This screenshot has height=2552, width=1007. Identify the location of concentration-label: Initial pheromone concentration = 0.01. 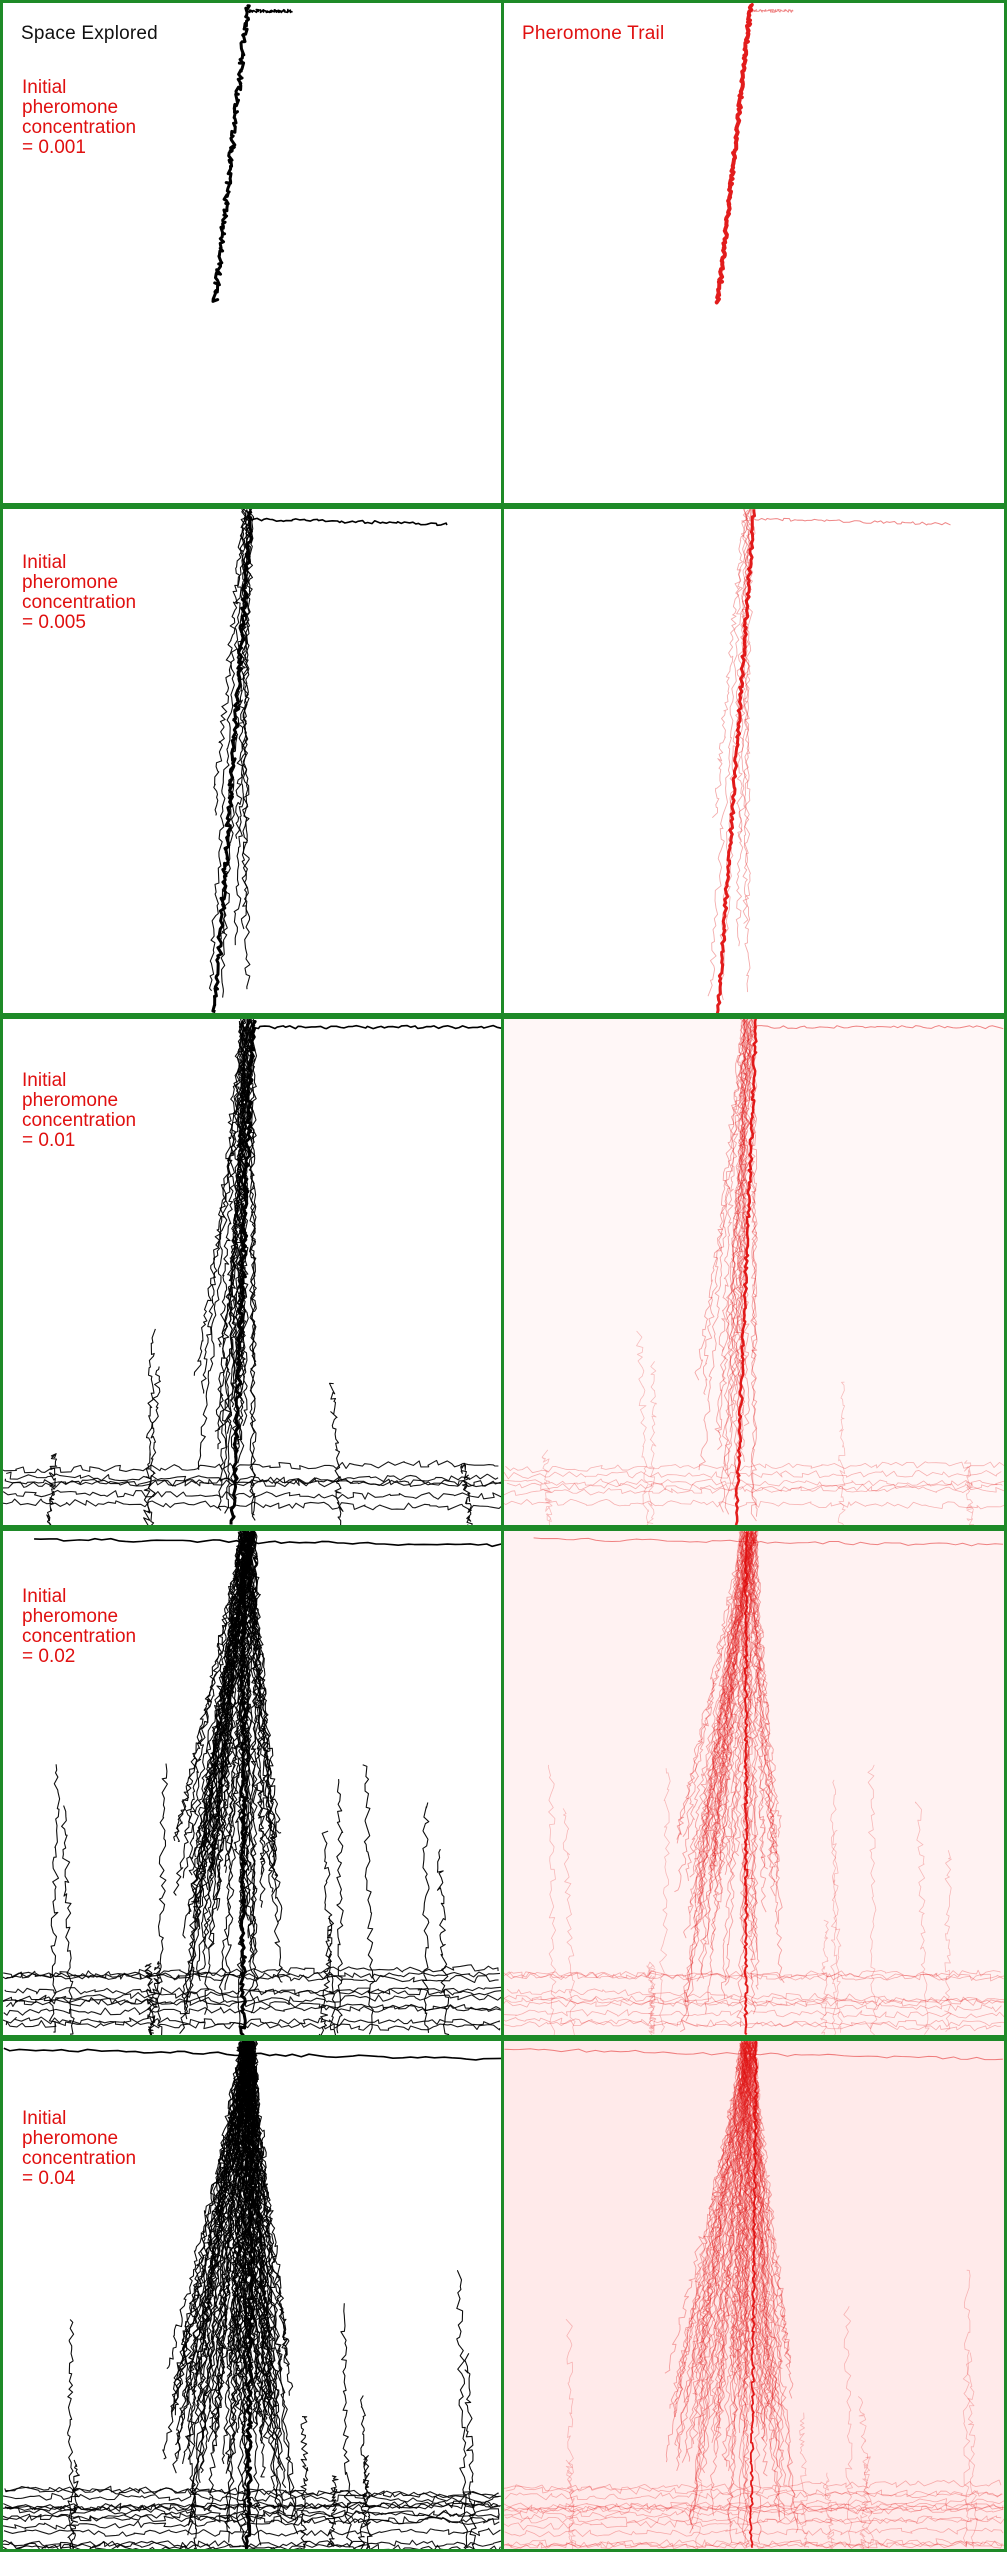
(79, 1110).